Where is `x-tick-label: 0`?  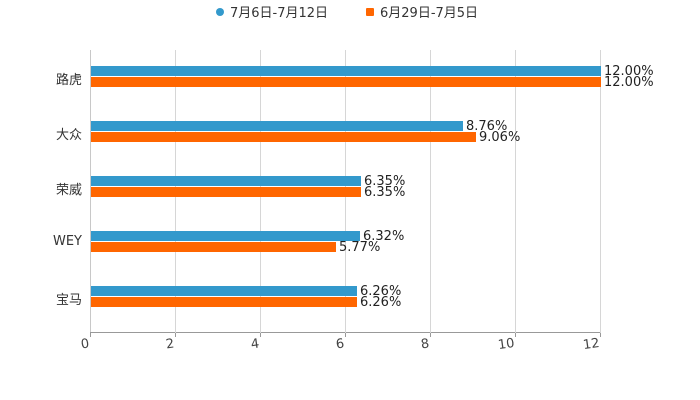 x-tick-label: 0 is located at coordinates (85, 344).